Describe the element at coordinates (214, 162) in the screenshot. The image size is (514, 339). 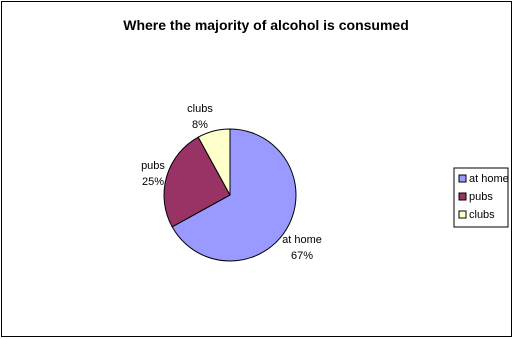
I see `pie-slice-clubs` at that location.